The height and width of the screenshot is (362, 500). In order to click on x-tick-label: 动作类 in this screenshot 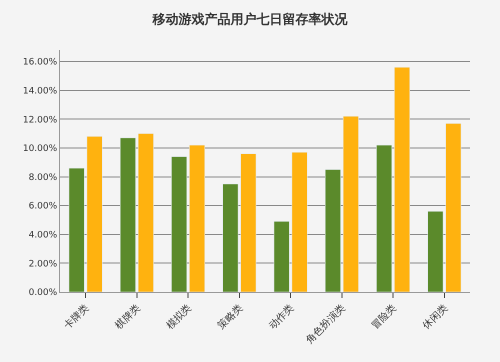, I will do `click(281, 317)`.